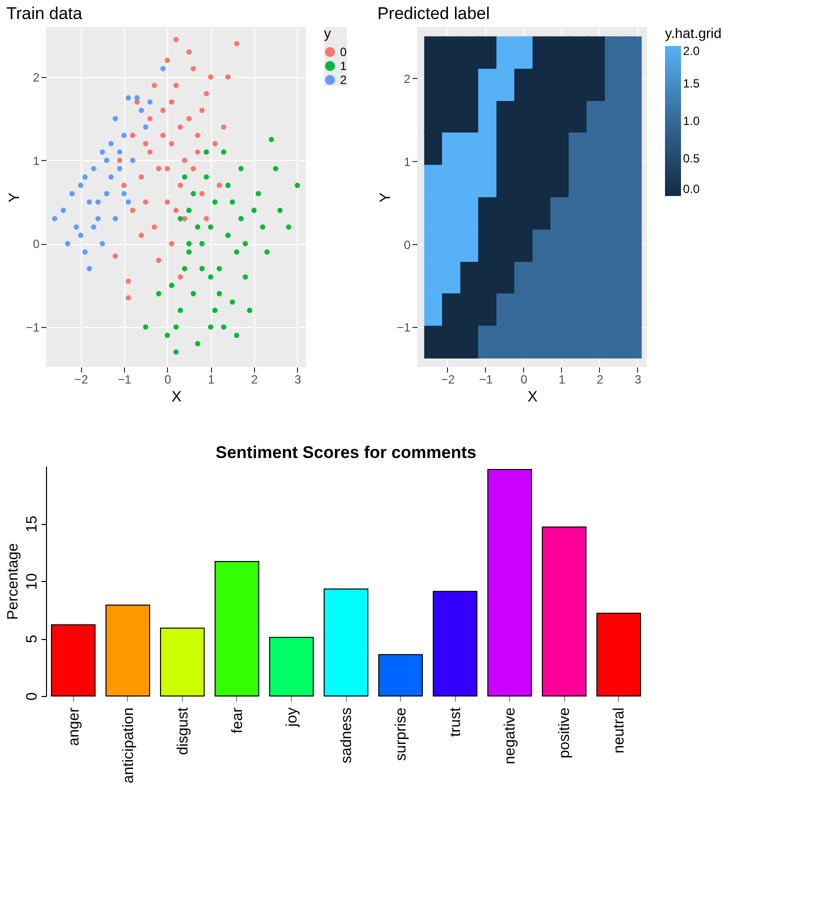 The width and height of the screenshot is (836, 916). I want to click on x-tick-label: 3, so click(298, 379).